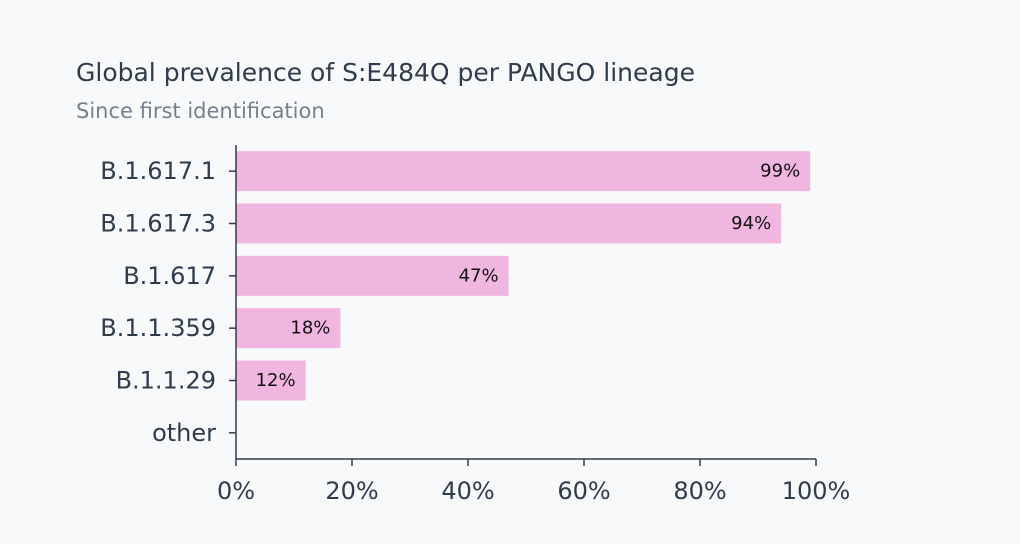 Image resolution: width=1020 pixels, height=544 pixels. Describe the element at coordinates (780, 171) in the screenshot. I see `bar-value-label: 99%` at that location.